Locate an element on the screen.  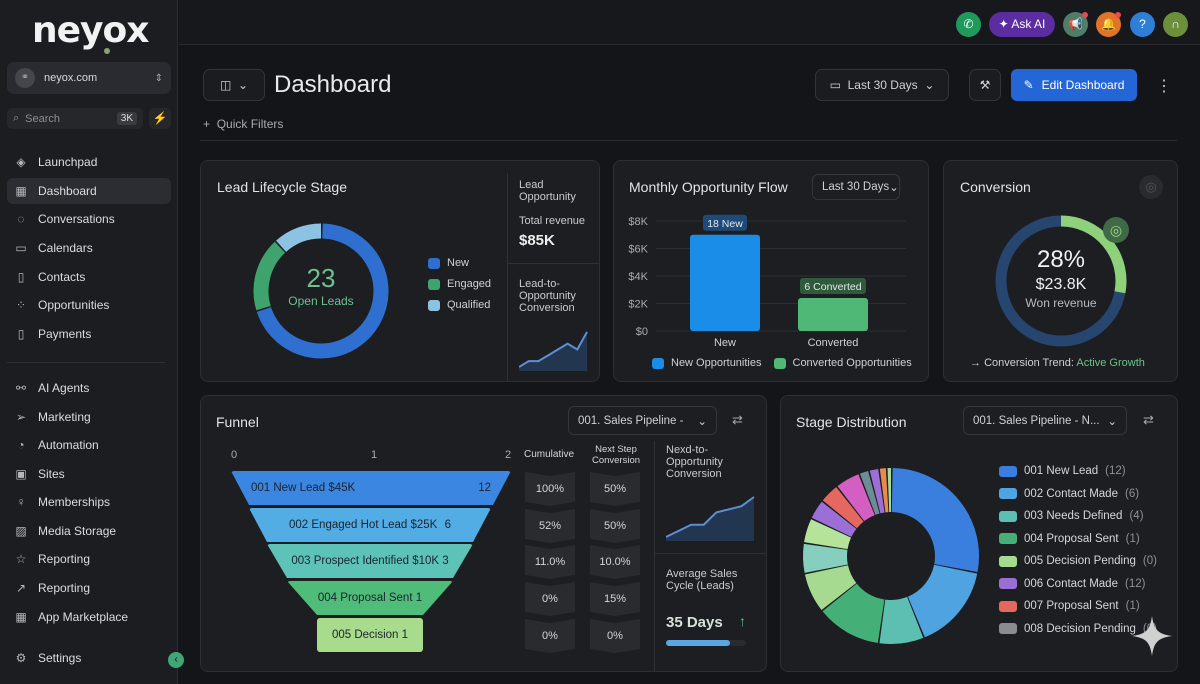
edit-dashboard-button: ✎ Edit Dashboard is located at coordinates (1074, 85).